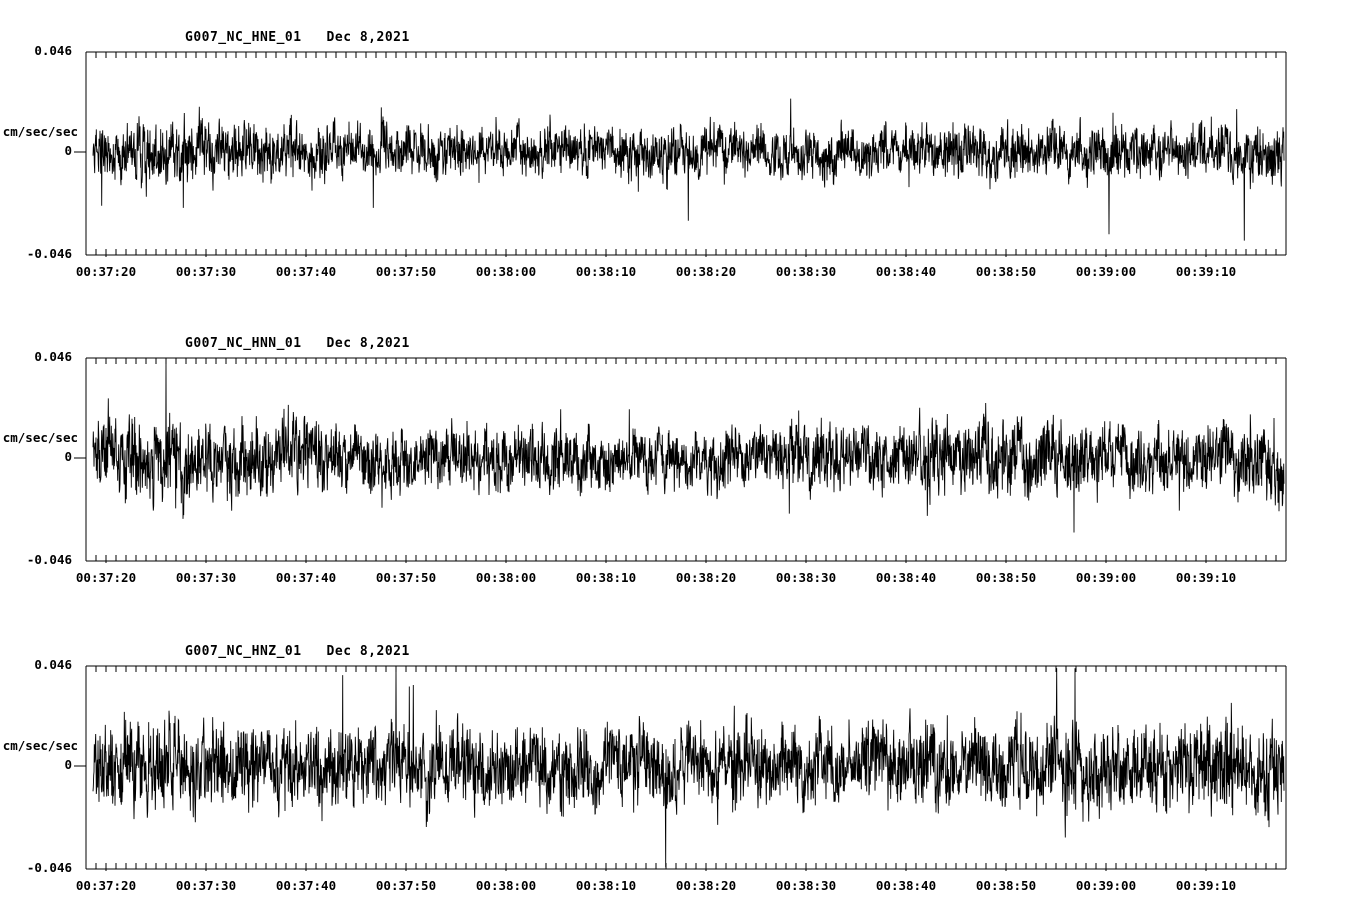 The height and width of the screenshot is (924, 1358). I want to click on panel-title: G007_NC_HNN_01 Dec 8,2021, so click(297, 343).